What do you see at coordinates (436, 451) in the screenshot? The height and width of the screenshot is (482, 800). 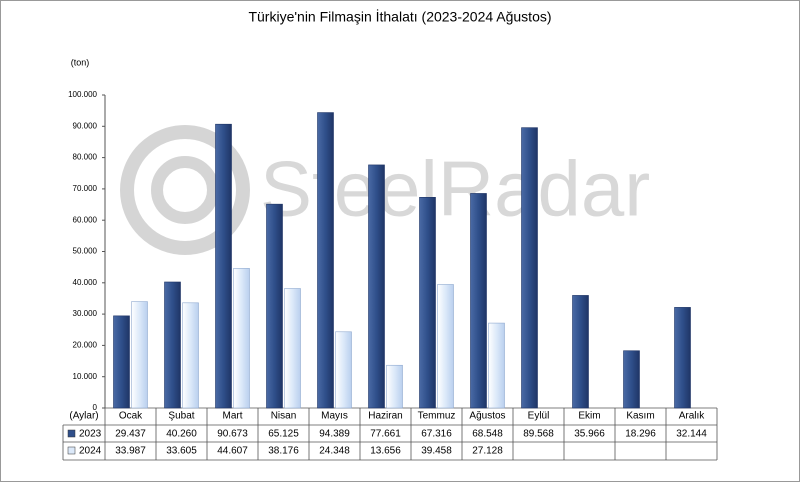 I see `table-value: 39.458` at bounding box center [436, 451].